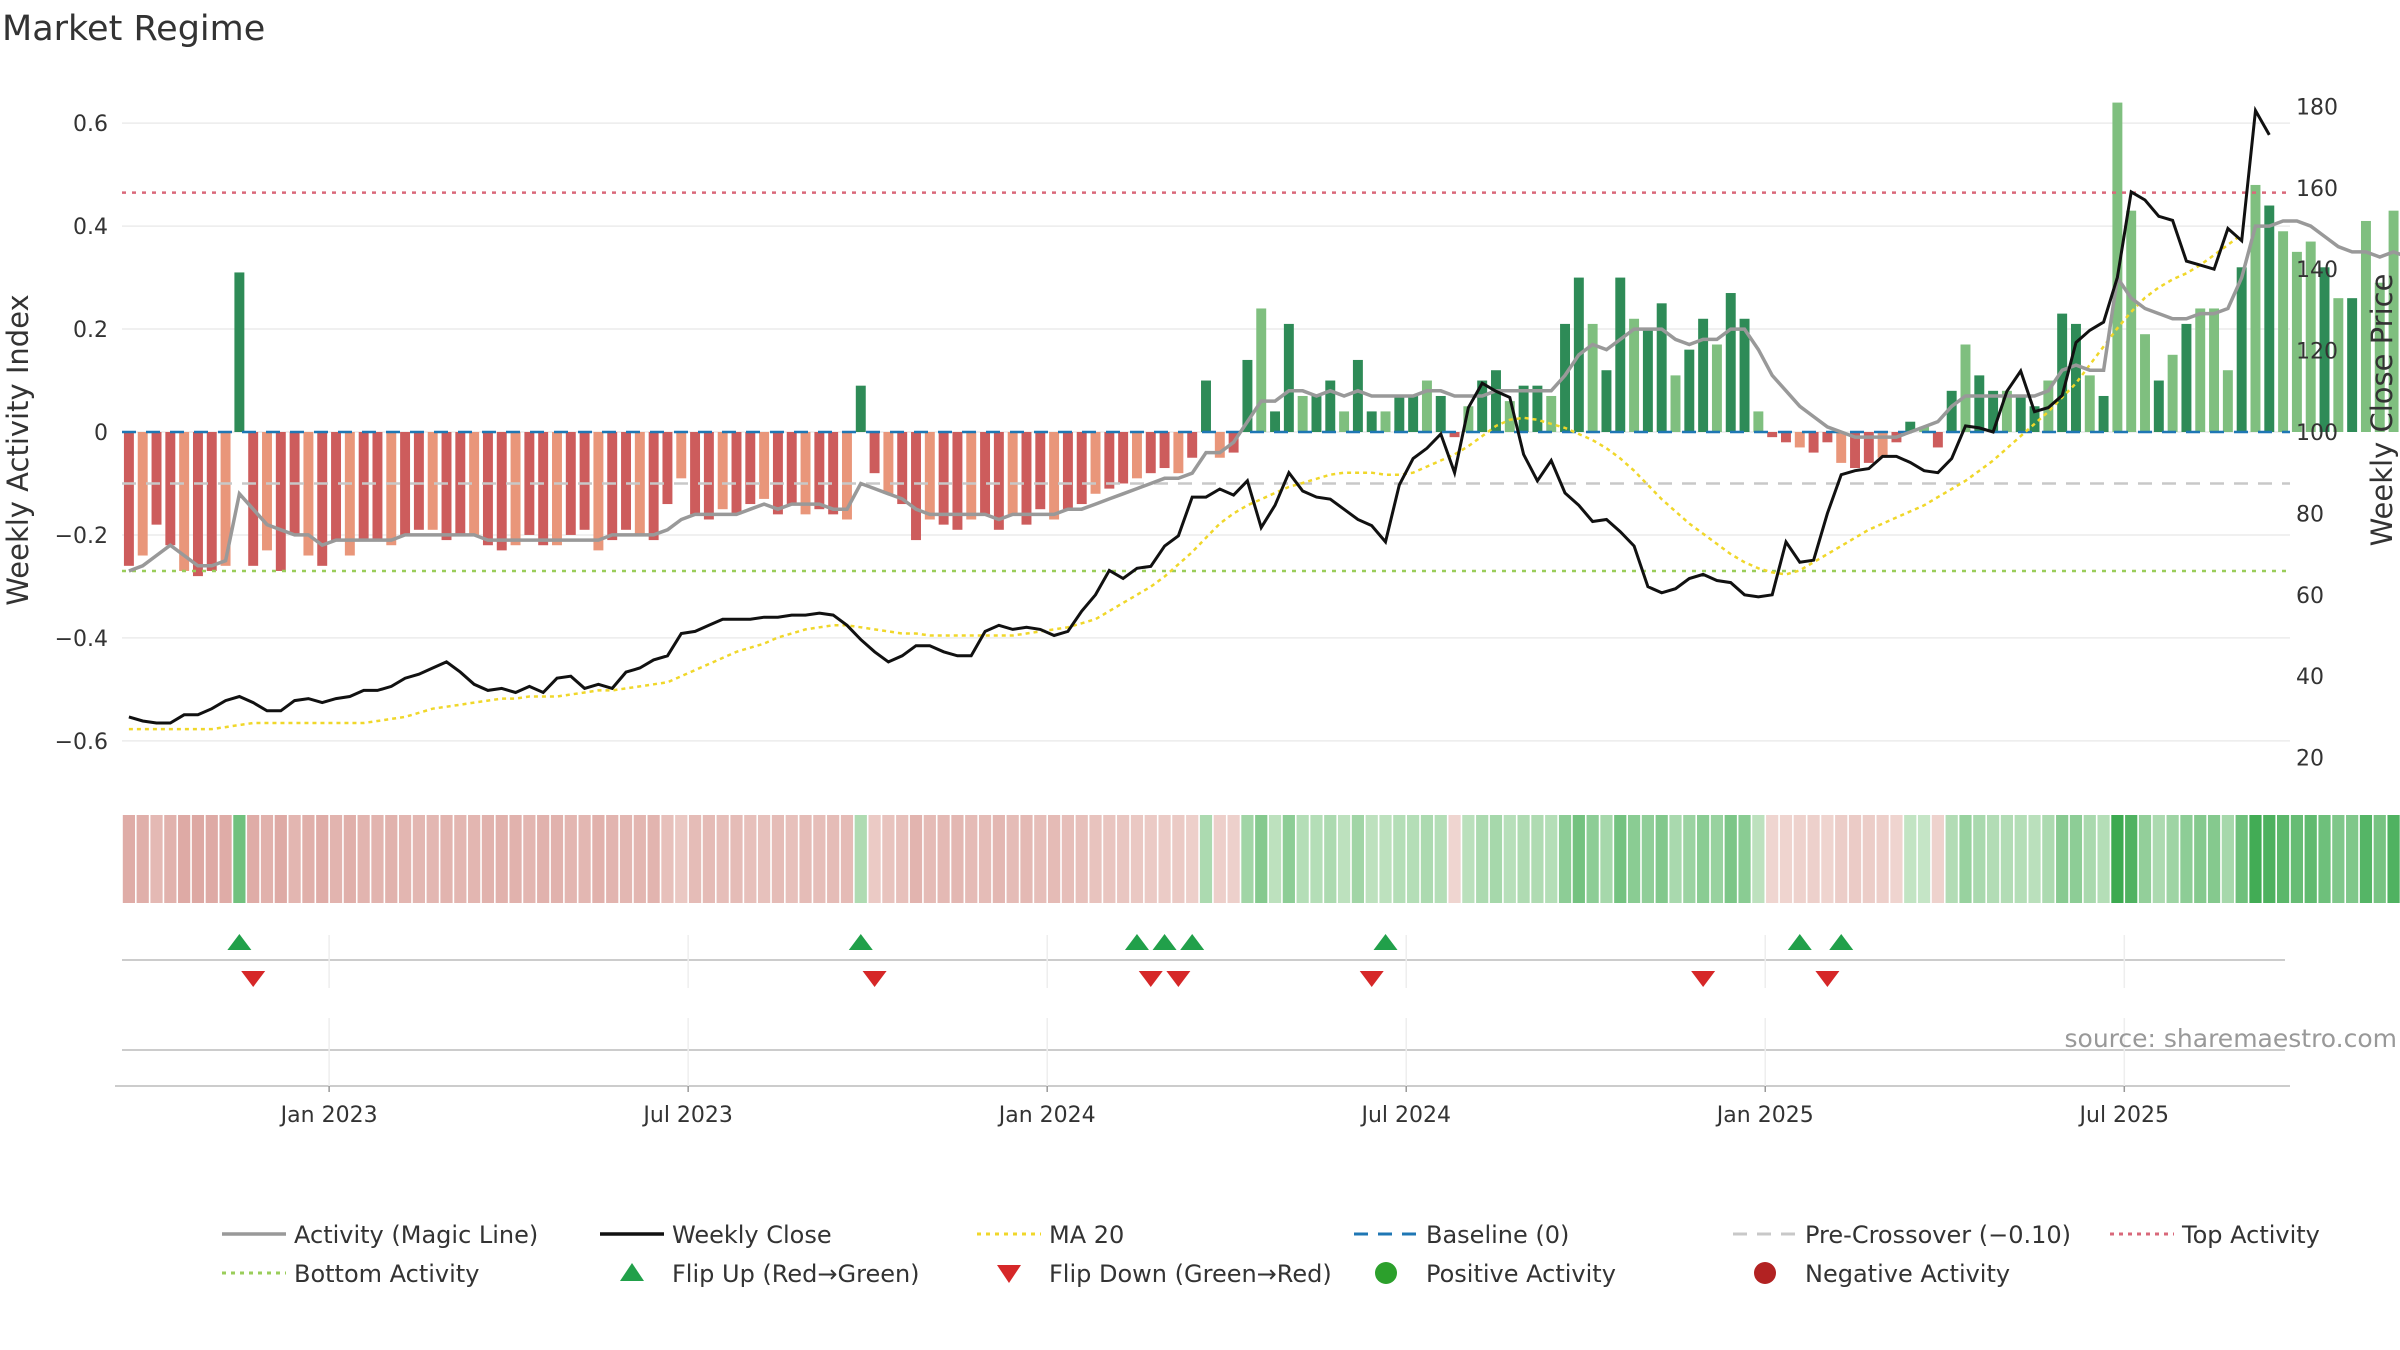 The image size is (2400, 1350). What do you see at coordinates (2317, 433) in the screenshot?
I see `y-right-tick-label: 100` at bounding box center [2317, 433].